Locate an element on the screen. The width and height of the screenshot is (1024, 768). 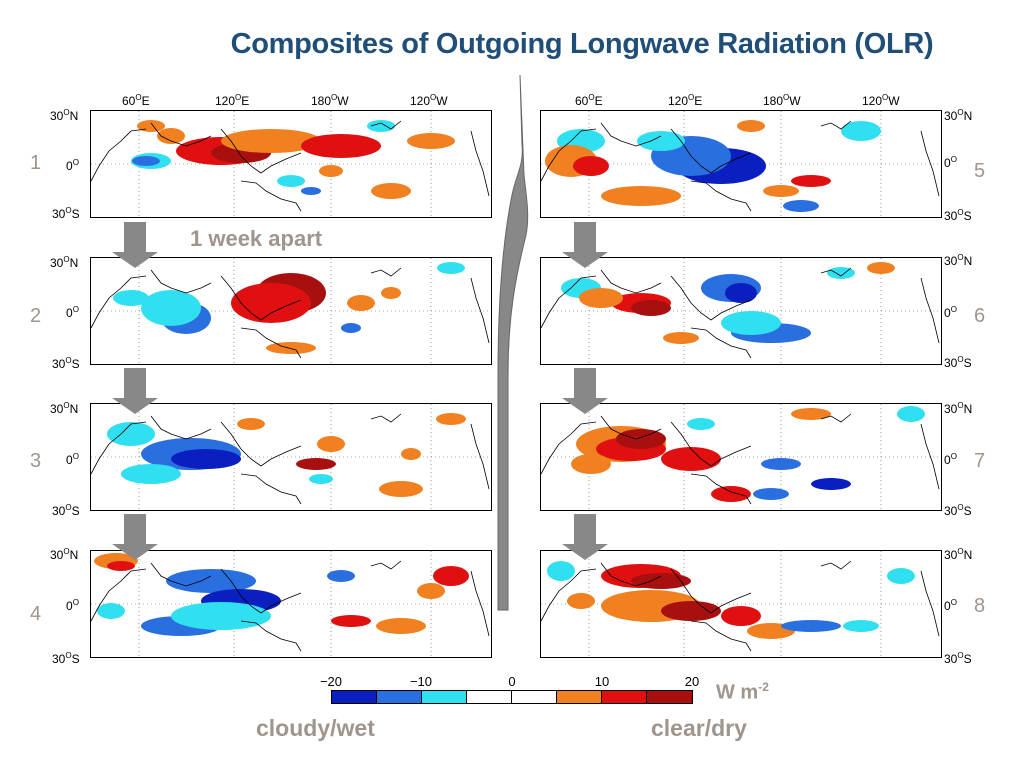
lon-label-120e-right: 120OE is located at coordinates (685, 100).